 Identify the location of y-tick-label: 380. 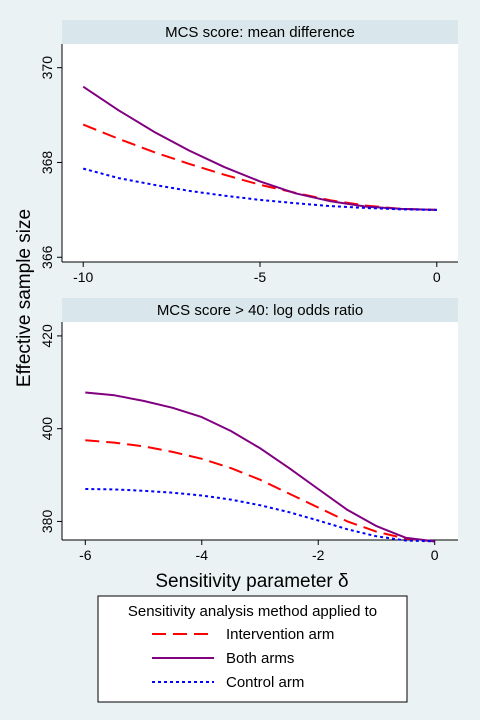
(47, 522).